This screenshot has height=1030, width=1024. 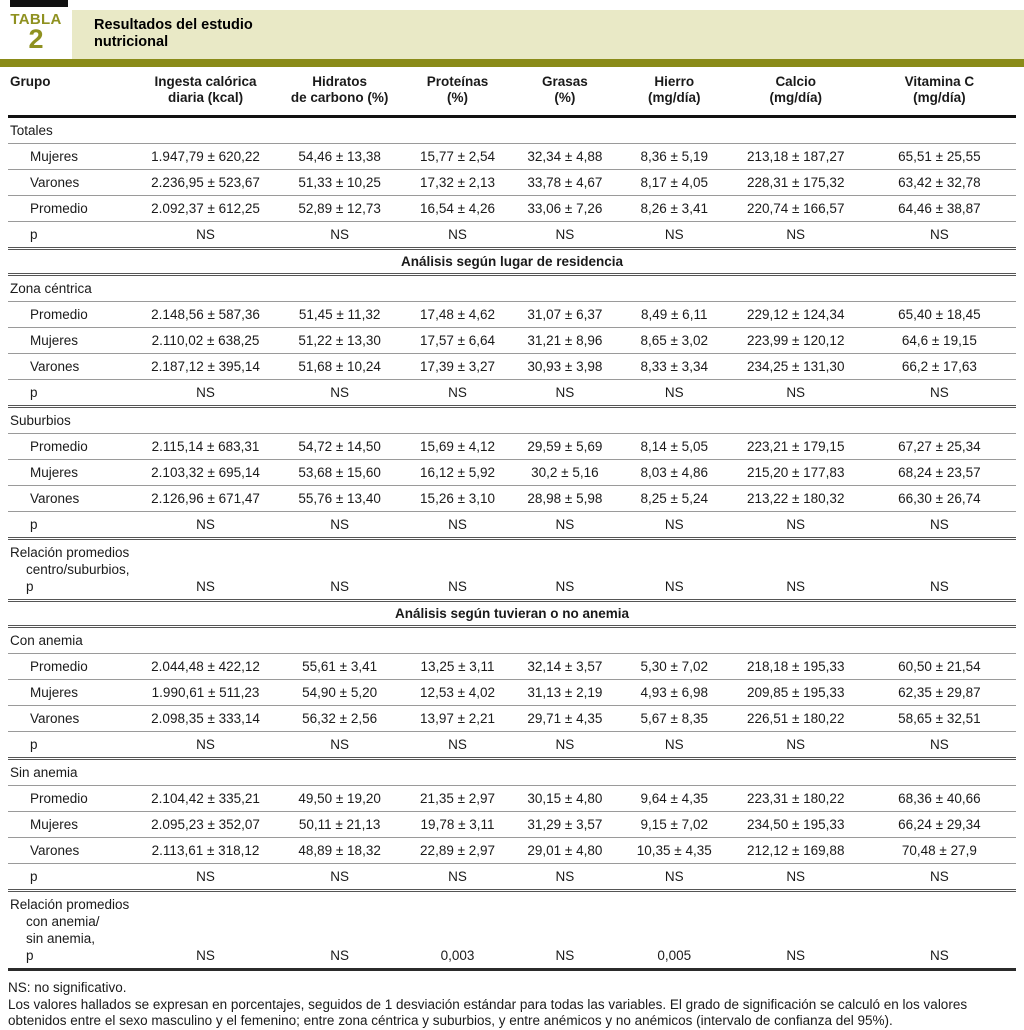 I want to click on value-cell: 228,31 ± 175,32, so click(x=795, y=182).